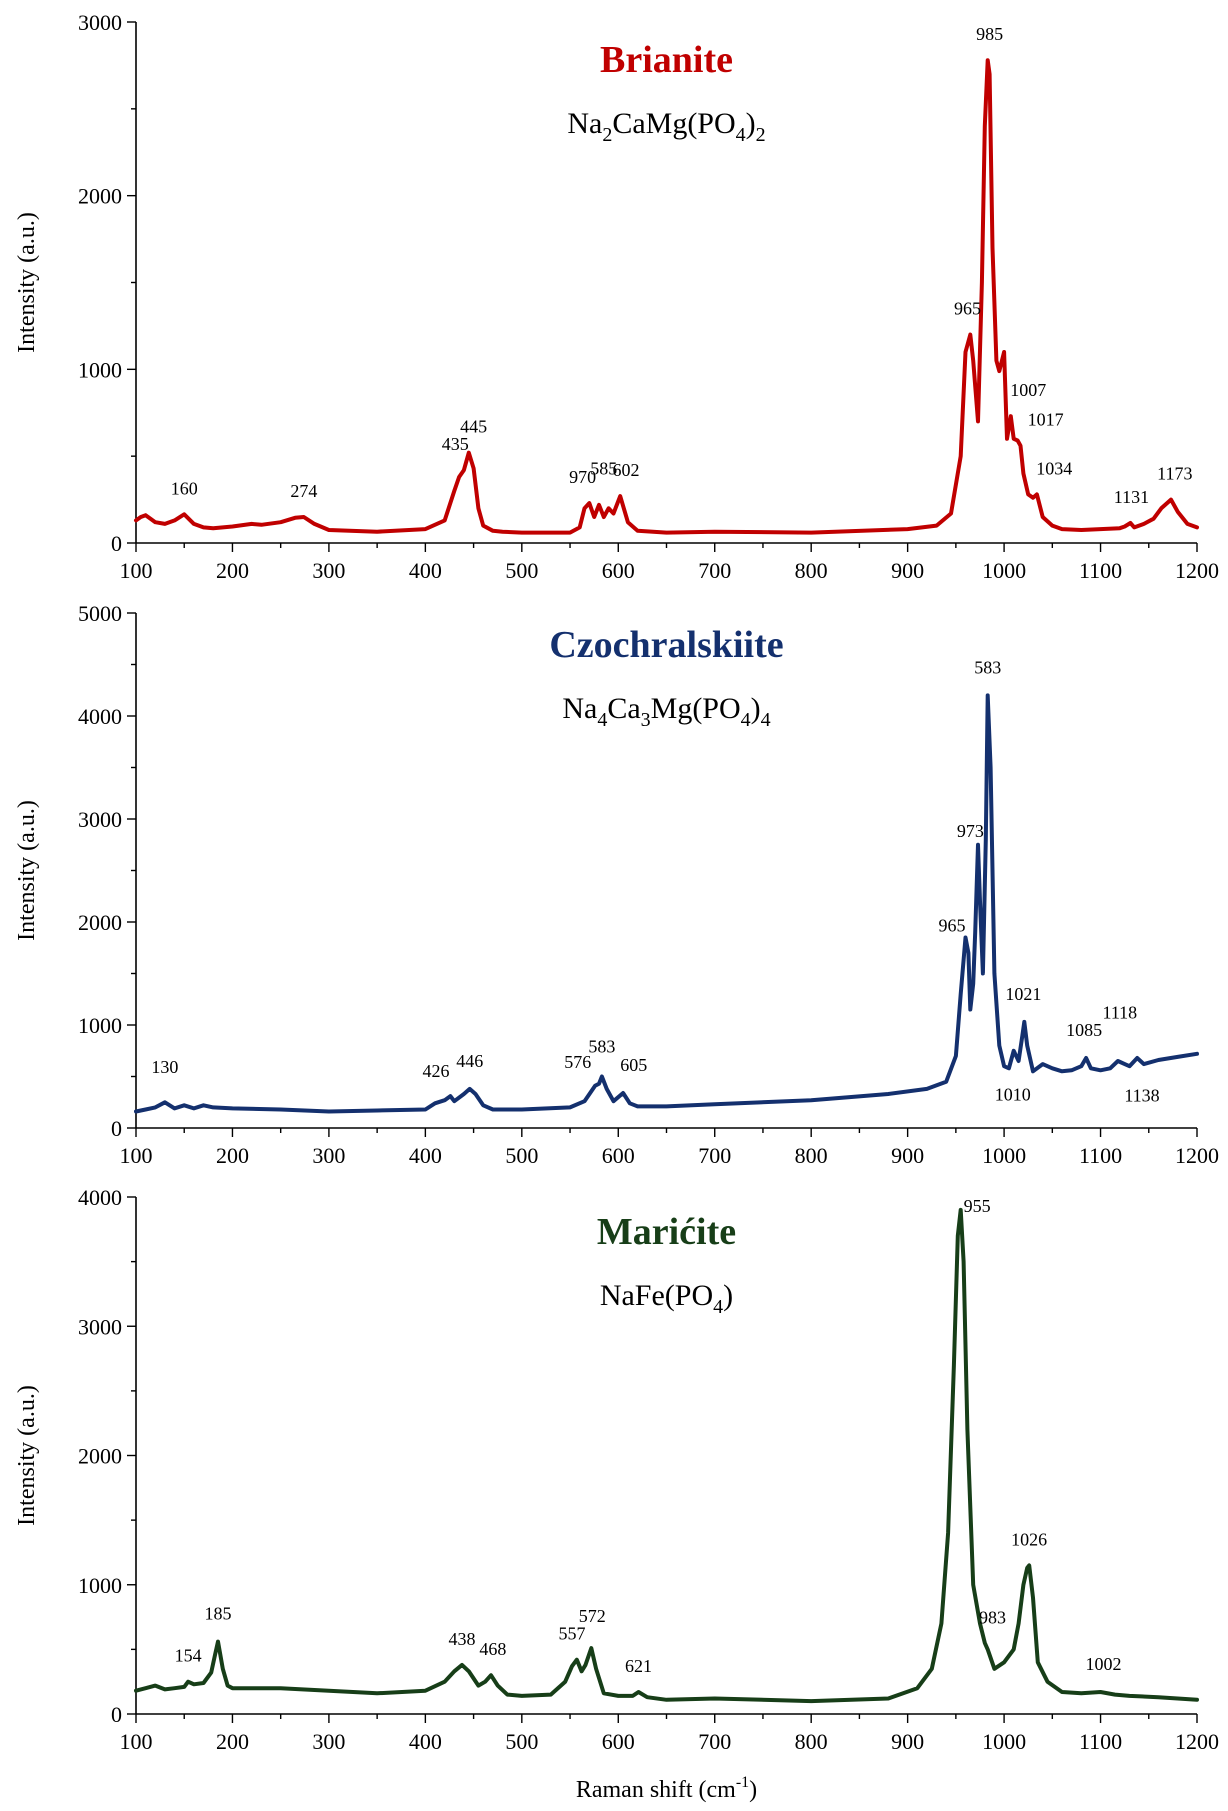 The width and height of the screenshot is (1228, 1811). What do you see at coordinates (638, 1666) in the screenshot?
I see `peak-label: 621` at bounding box center [638, 1666].